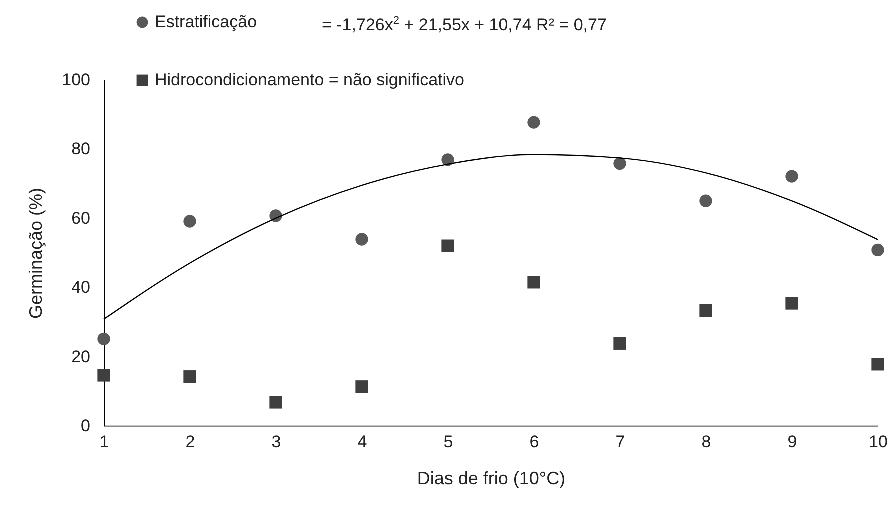  I want to click on x-tick-label: 1, so click(105, 442).